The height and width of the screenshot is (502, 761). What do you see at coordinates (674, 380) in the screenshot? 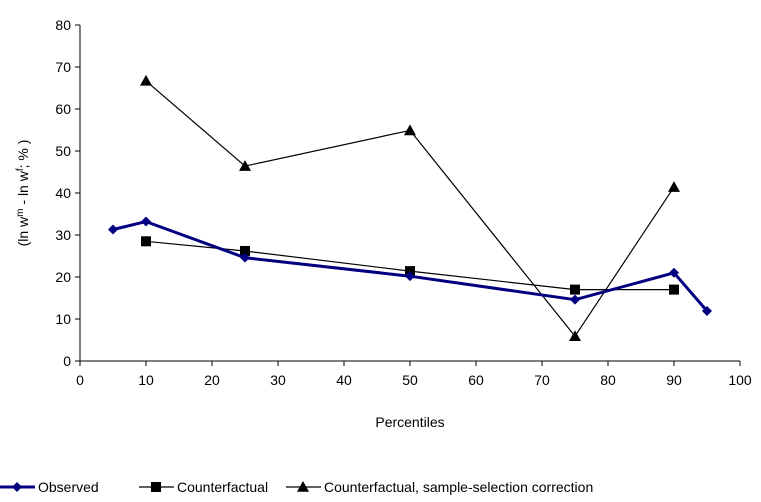
I see `x-tick-label: 90` at bounding box center [674, 380].